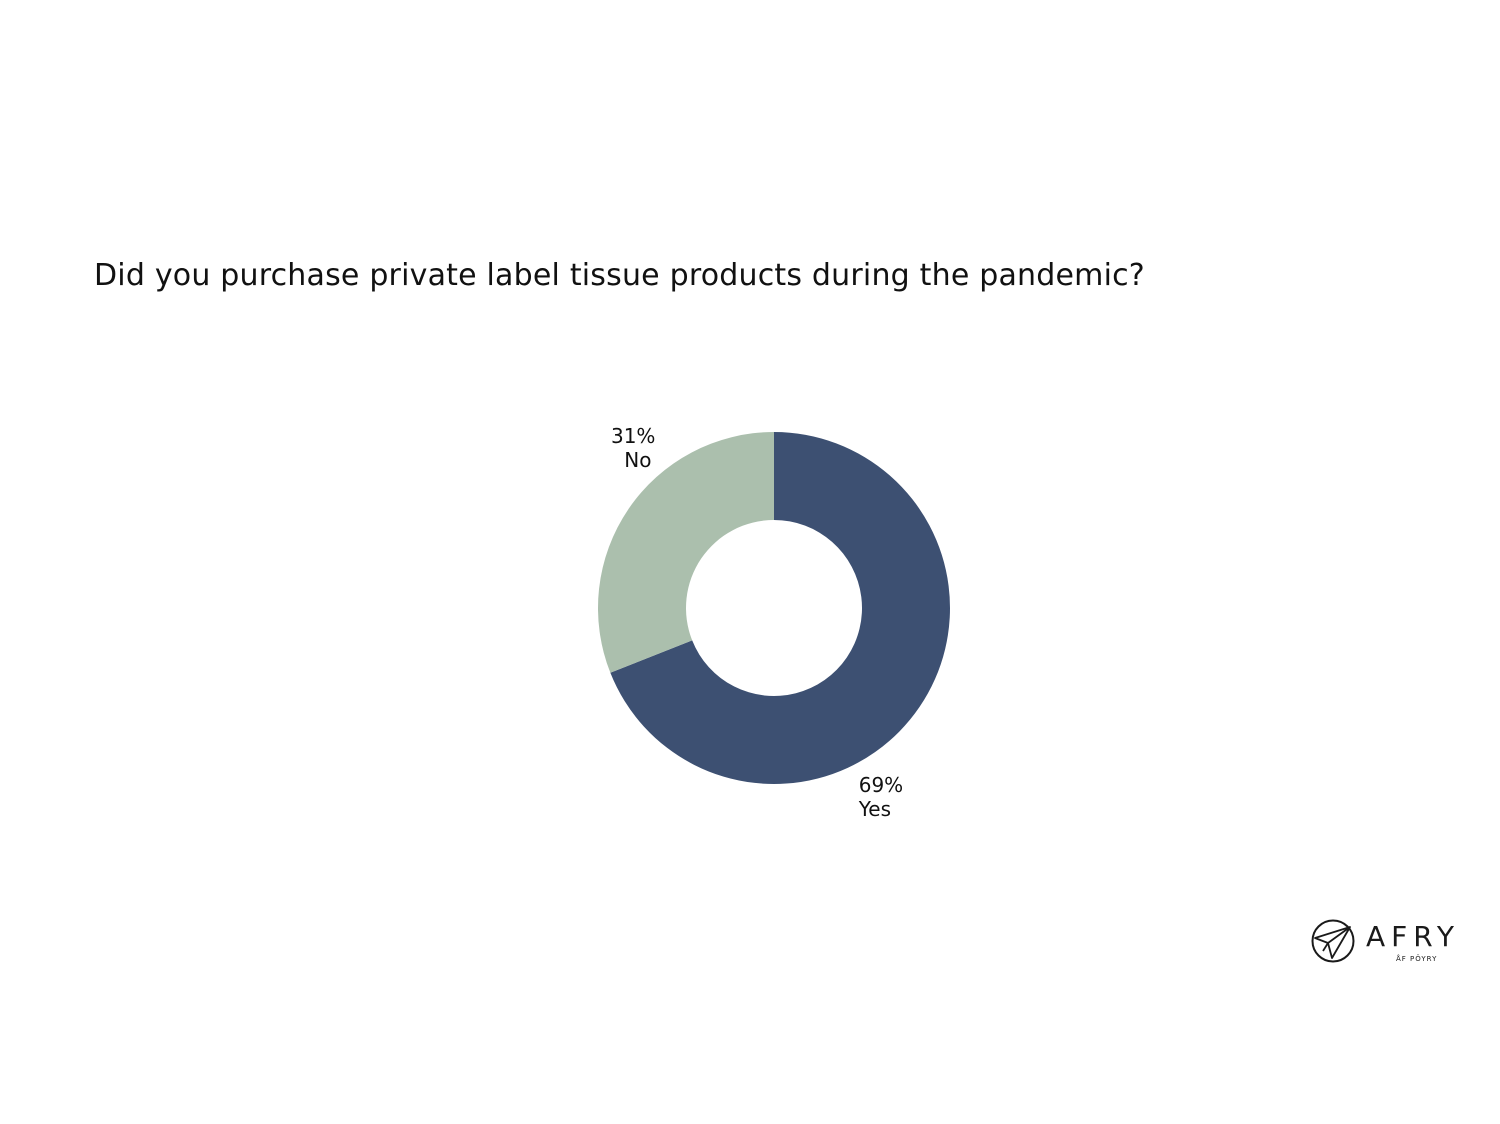  What do you see at coordinates (1413, 936) in the screenshot?
I see `logo-wordmark: AFRY` at bounding box center [1413, 936].